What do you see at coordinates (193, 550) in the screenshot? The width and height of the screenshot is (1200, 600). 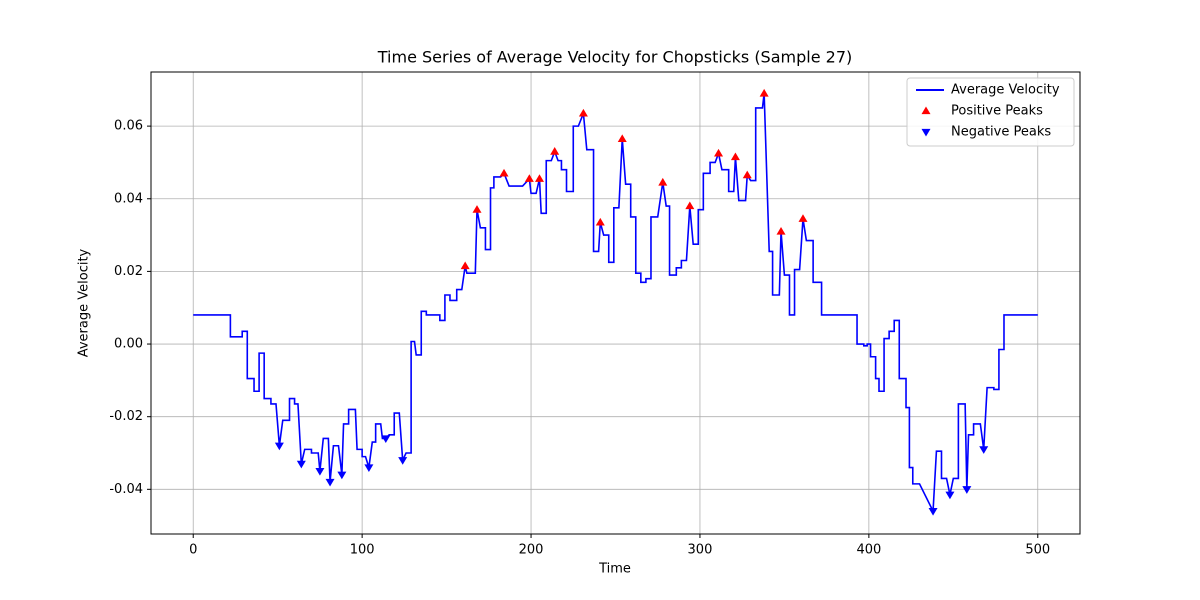 I see `x-tick-label: 0` at bounding box center [193, 550].